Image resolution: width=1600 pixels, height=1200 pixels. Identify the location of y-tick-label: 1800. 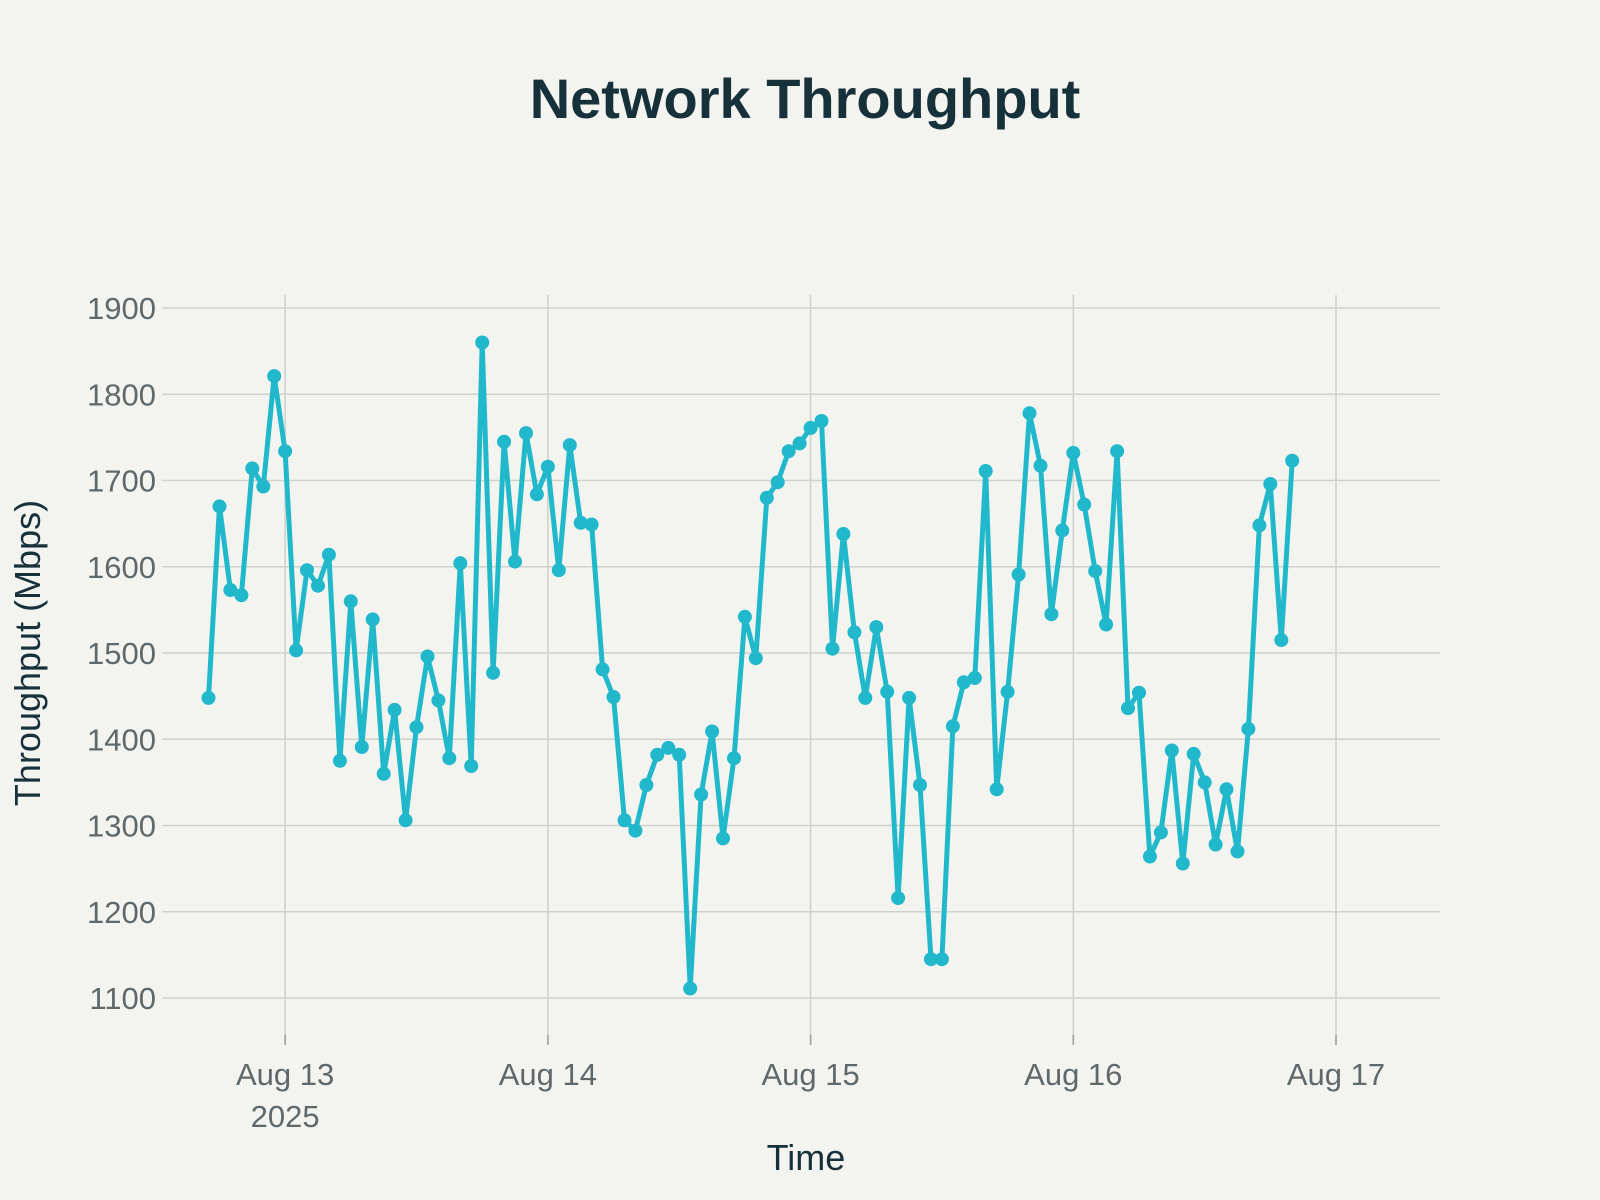
(121, 394).